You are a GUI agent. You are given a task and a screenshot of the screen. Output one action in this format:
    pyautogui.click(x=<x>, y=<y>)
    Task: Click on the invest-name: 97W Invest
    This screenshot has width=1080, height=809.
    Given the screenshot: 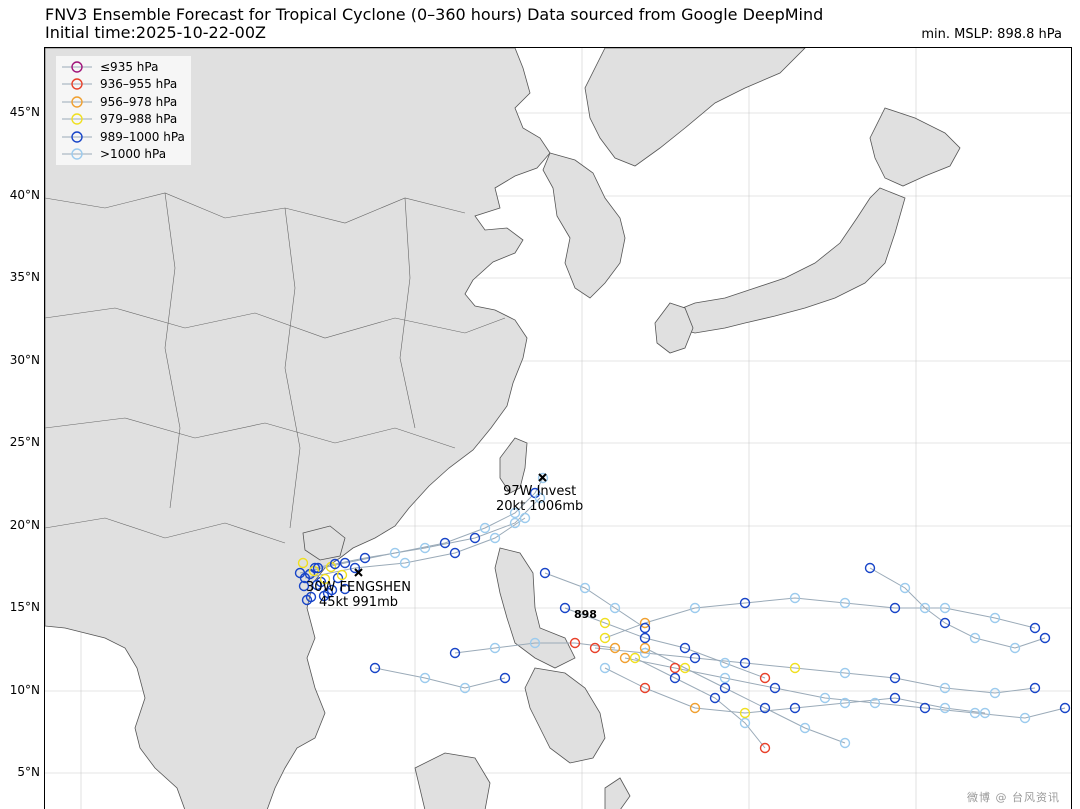 What is the action you would take?
    pyautogui.click(x=540, y=491)
    